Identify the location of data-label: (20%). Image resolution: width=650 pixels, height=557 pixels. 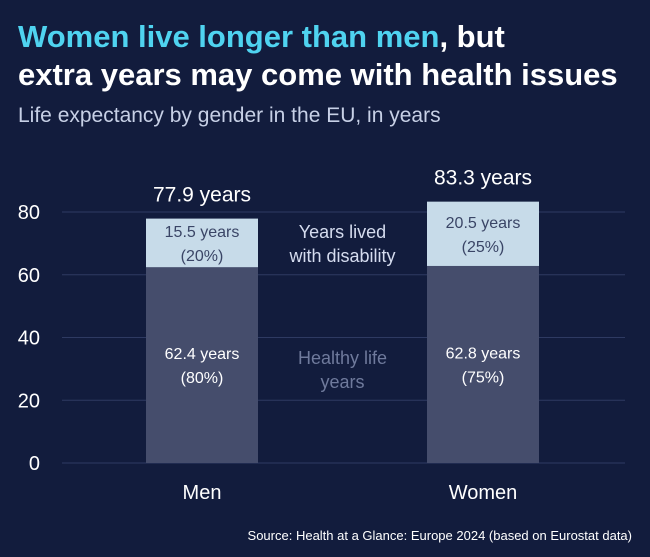
(202, 256).